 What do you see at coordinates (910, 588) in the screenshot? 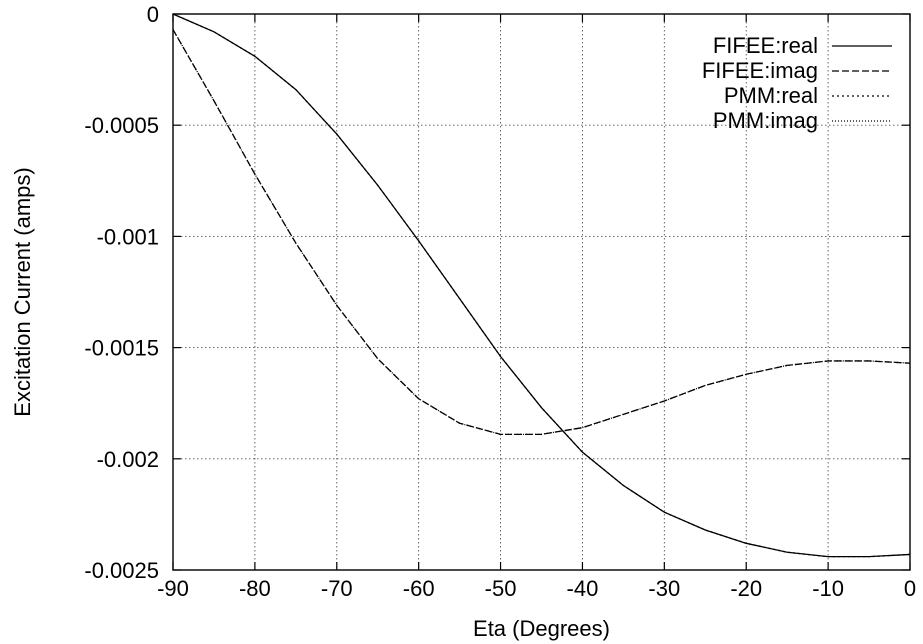
I see `x-tick-label: 0` at bounding box center [910, 588].